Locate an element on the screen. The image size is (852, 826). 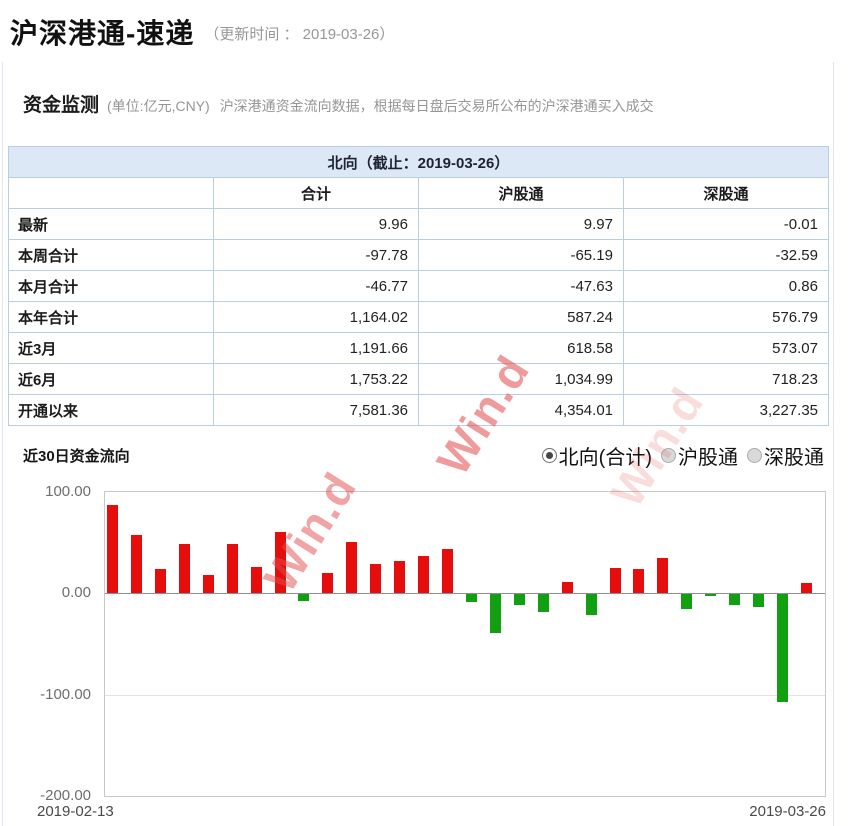
table-banner: 北向（截止：2019-03-26） is located at coordinates (418, 162).